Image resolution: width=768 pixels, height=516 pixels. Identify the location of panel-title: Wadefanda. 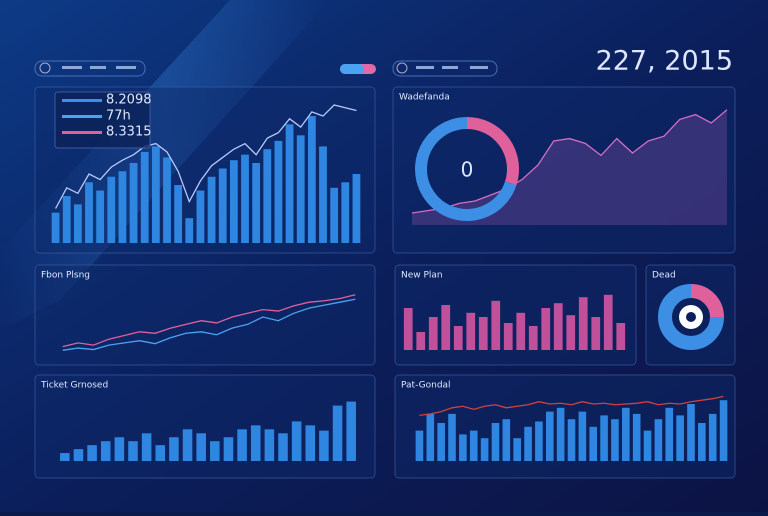
(424, 98).